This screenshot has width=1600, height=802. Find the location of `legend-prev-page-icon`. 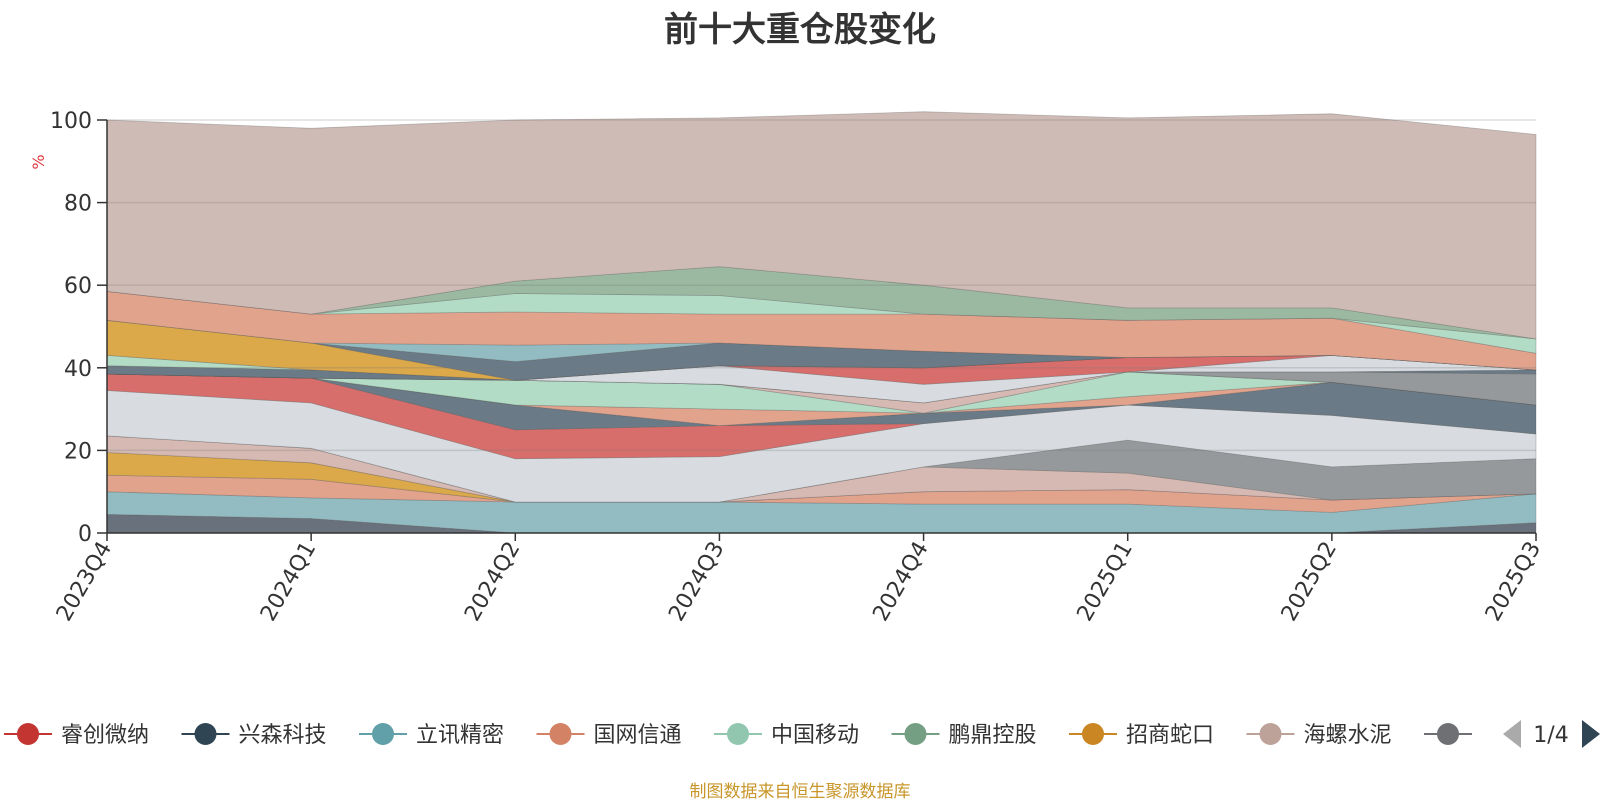

legend-prev-page-icon is located at coordinates (1512, 734).